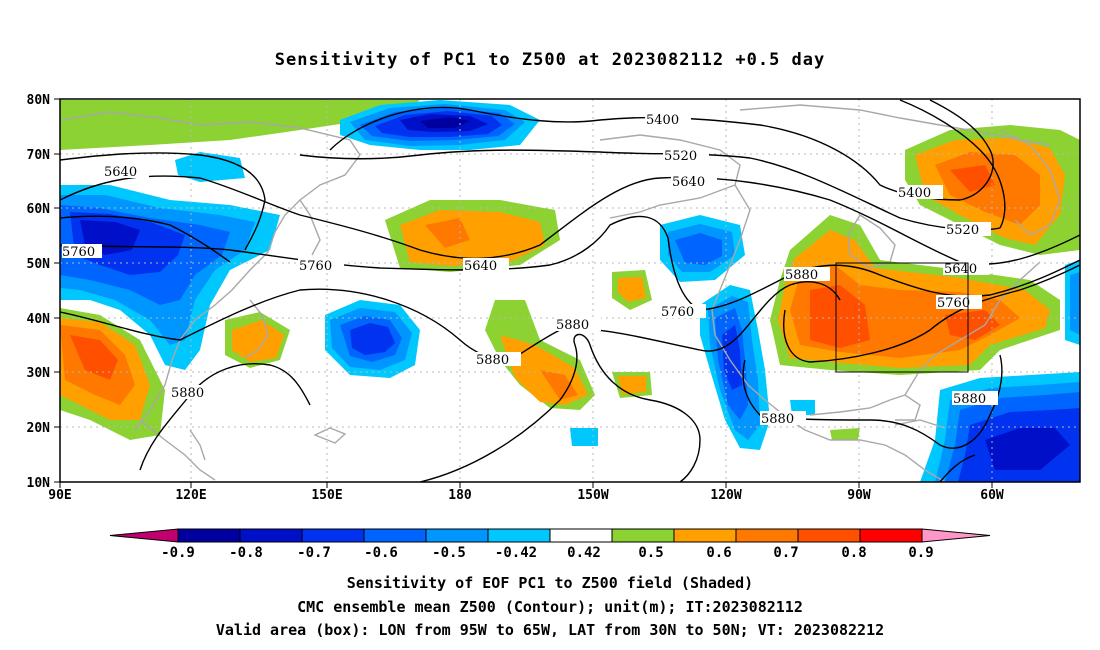 The width and height of the screenshot is (1100, 650). I want to click on contour-5880-south, so click(560, 407).